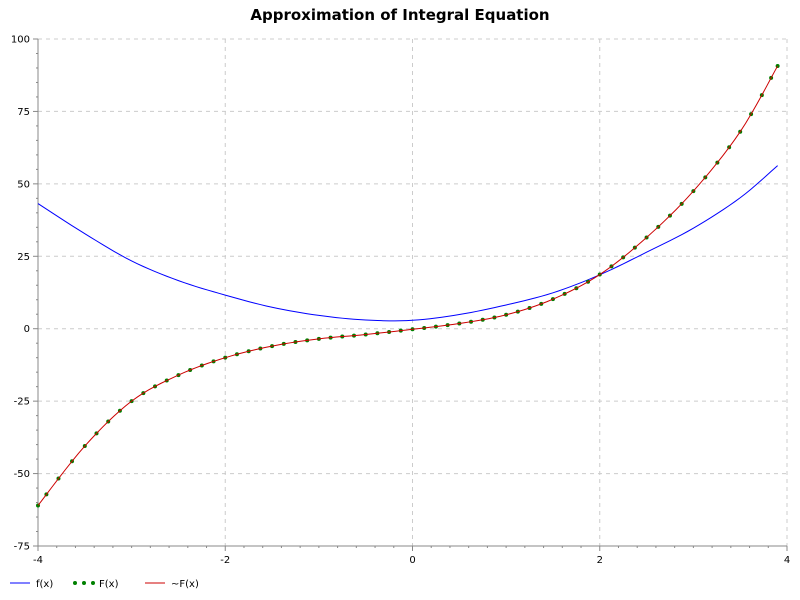 Image resolution: width=800 pixels, height=600 pixels. I want to click on x-tick-label: -2, so click(225, 560).